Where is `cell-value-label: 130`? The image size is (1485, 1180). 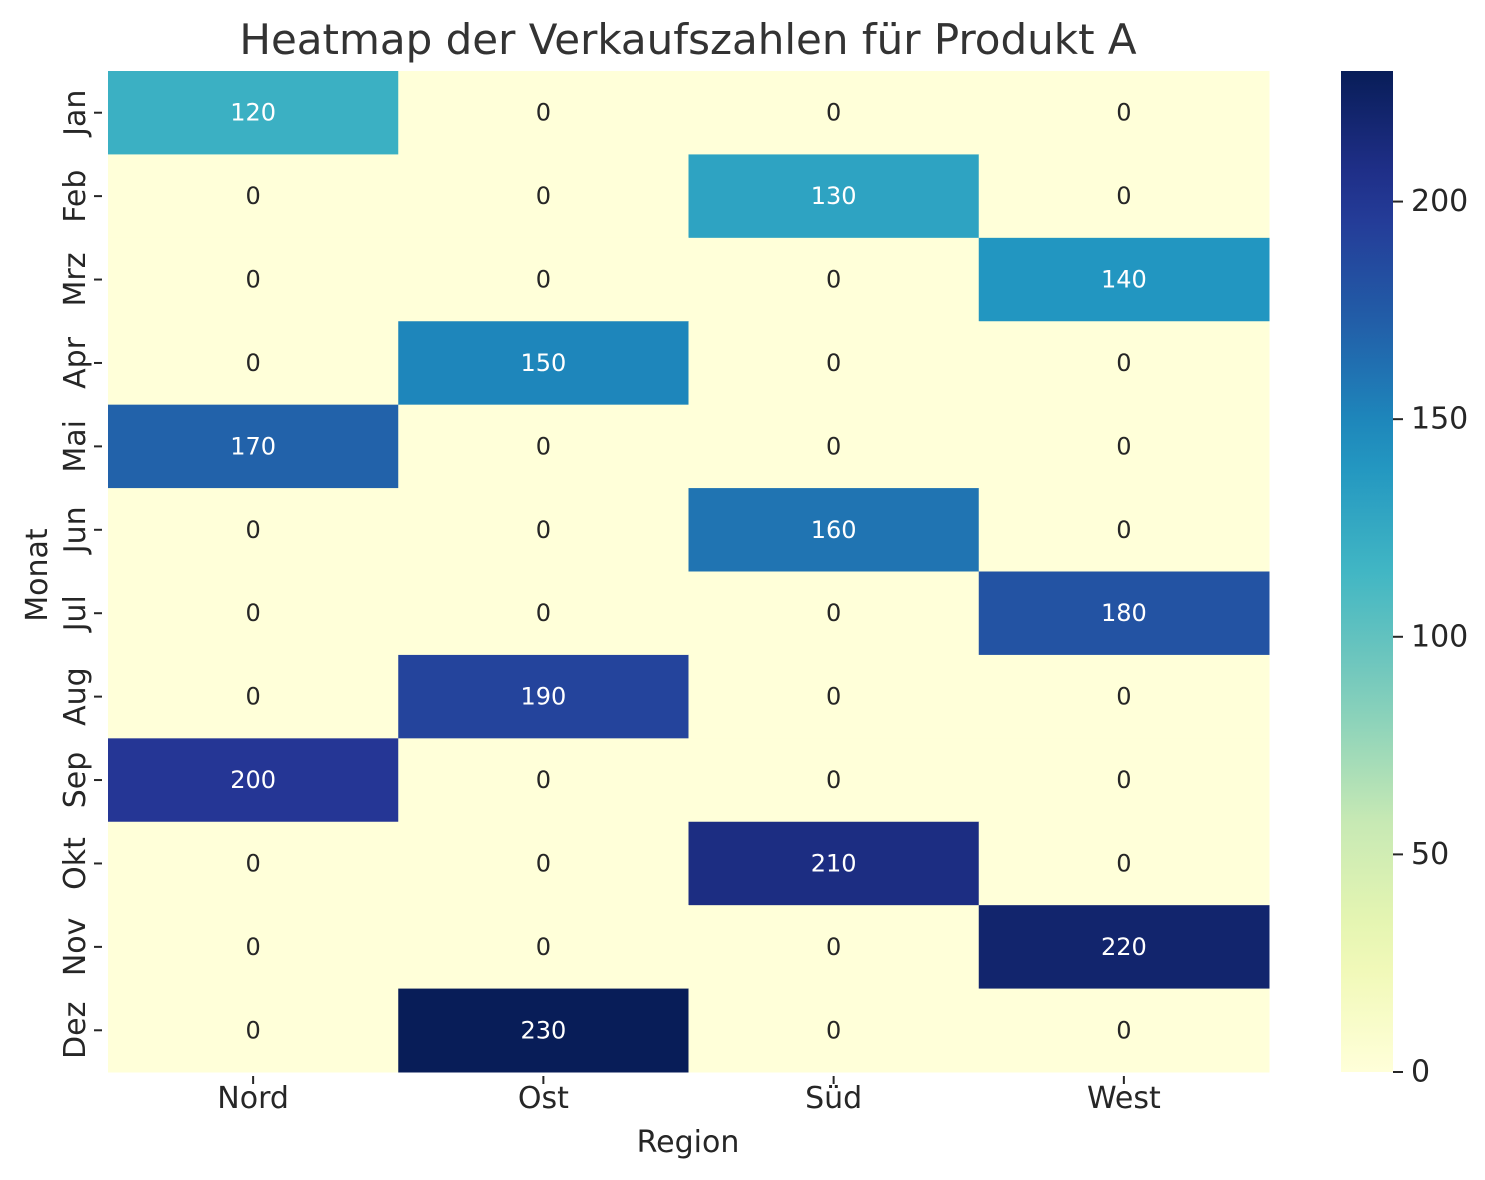 cell-value-label: 130 is located at coordinates (834, 196).